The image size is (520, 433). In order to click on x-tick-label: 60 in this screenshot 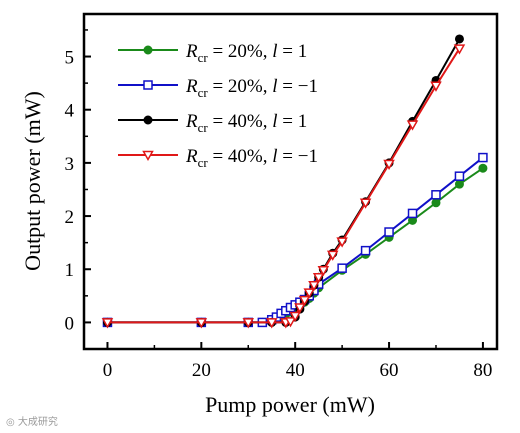, I will do `click(389, 370)`.